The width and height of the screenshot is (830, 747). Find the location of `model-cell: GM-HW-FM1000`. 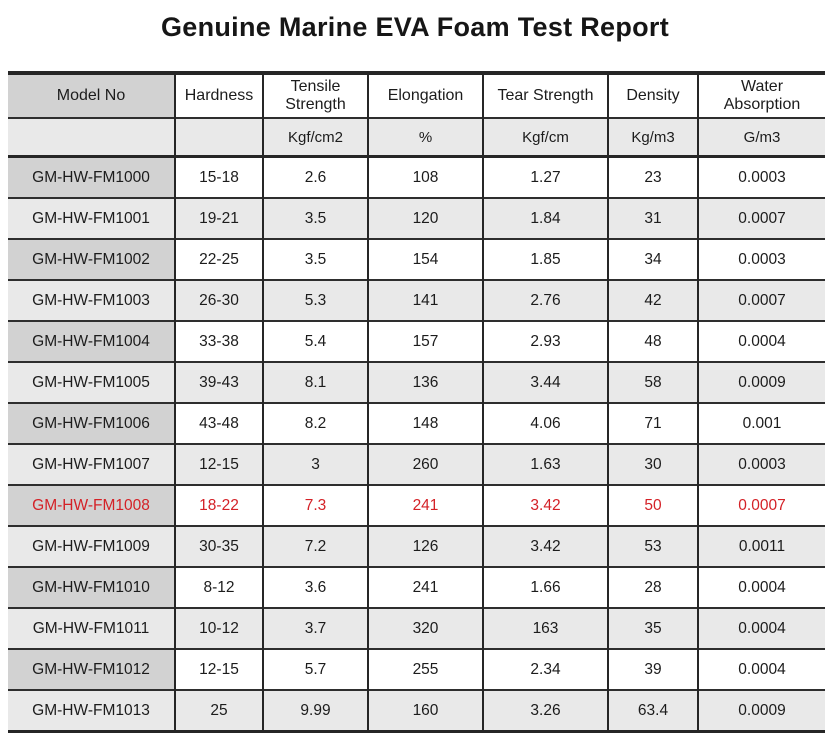

model-cell: GM-HW-FM1000 is located at coordinates (91, 177).